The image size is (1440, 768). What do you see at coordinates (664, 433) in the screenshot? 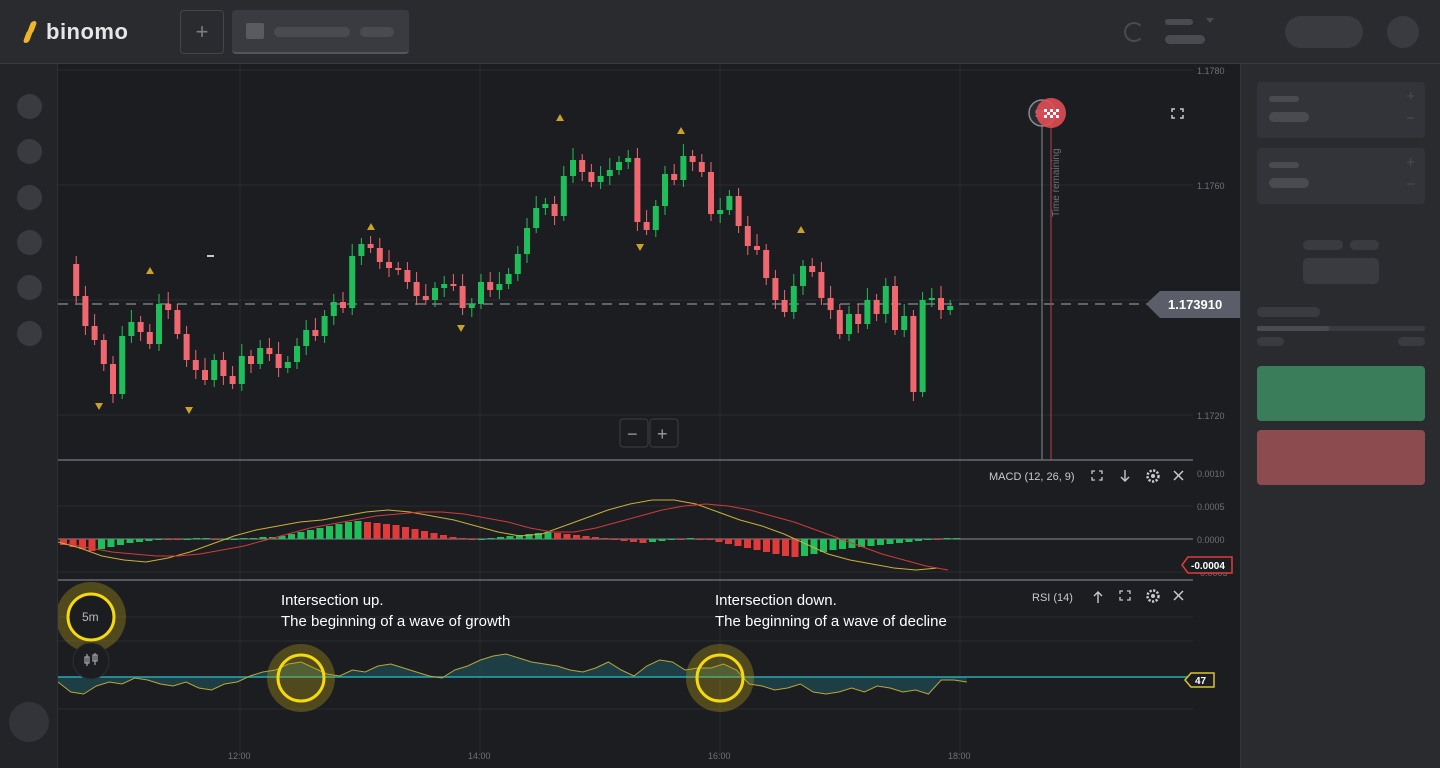
I see `zoom-in-button` at bounding box center [664, 433].